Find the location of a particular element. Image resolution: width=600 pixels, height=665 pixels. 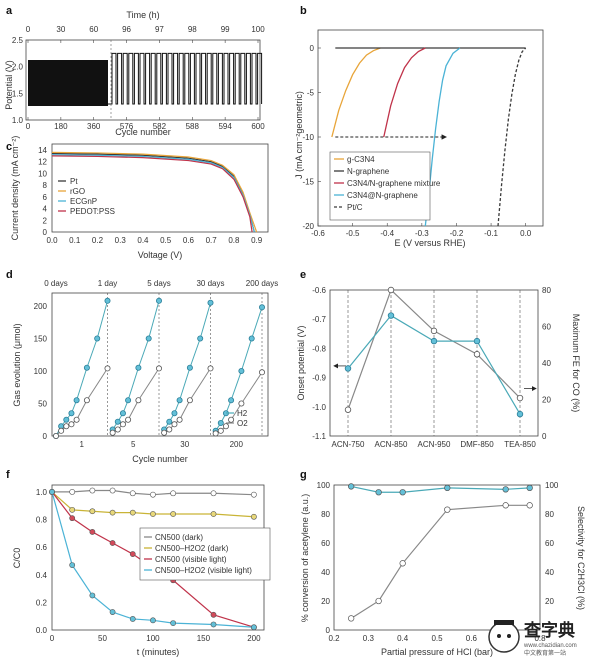

legend-label: ECGnP is located at coordinates (83, 201).